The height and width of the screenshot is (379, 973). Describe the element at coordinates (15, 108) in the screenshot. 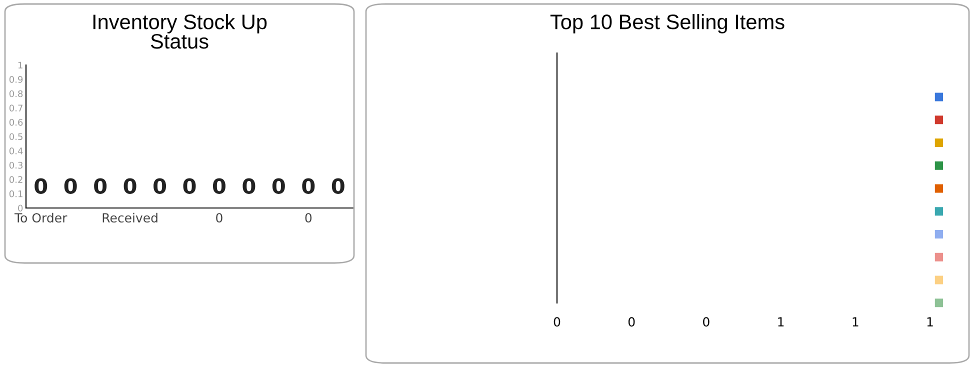

I see `y-tick-label: 0.7` at that location.